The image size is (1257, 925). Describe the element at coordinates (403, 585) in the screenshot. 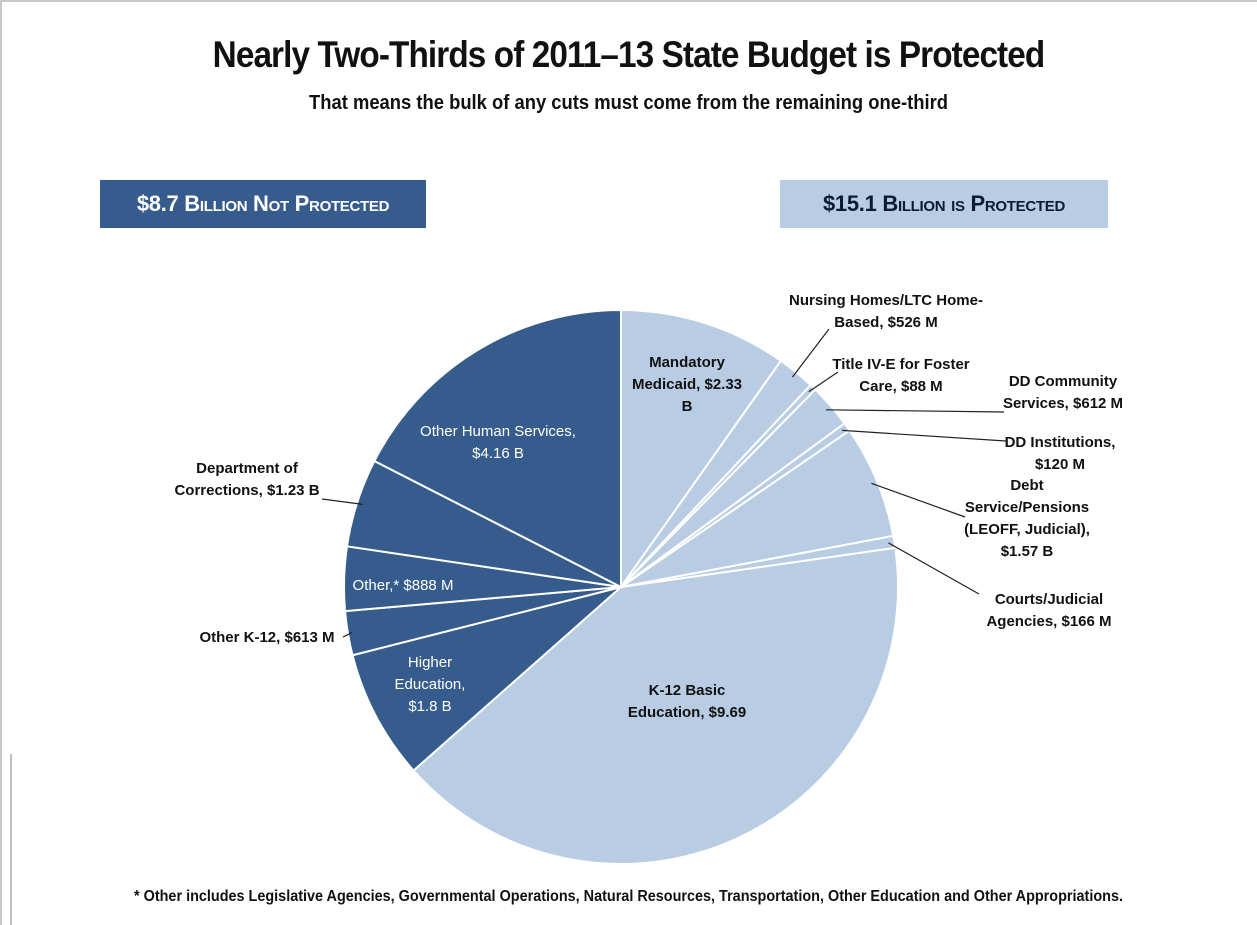

I see `slice-label: Other,* $888 M` at that location.